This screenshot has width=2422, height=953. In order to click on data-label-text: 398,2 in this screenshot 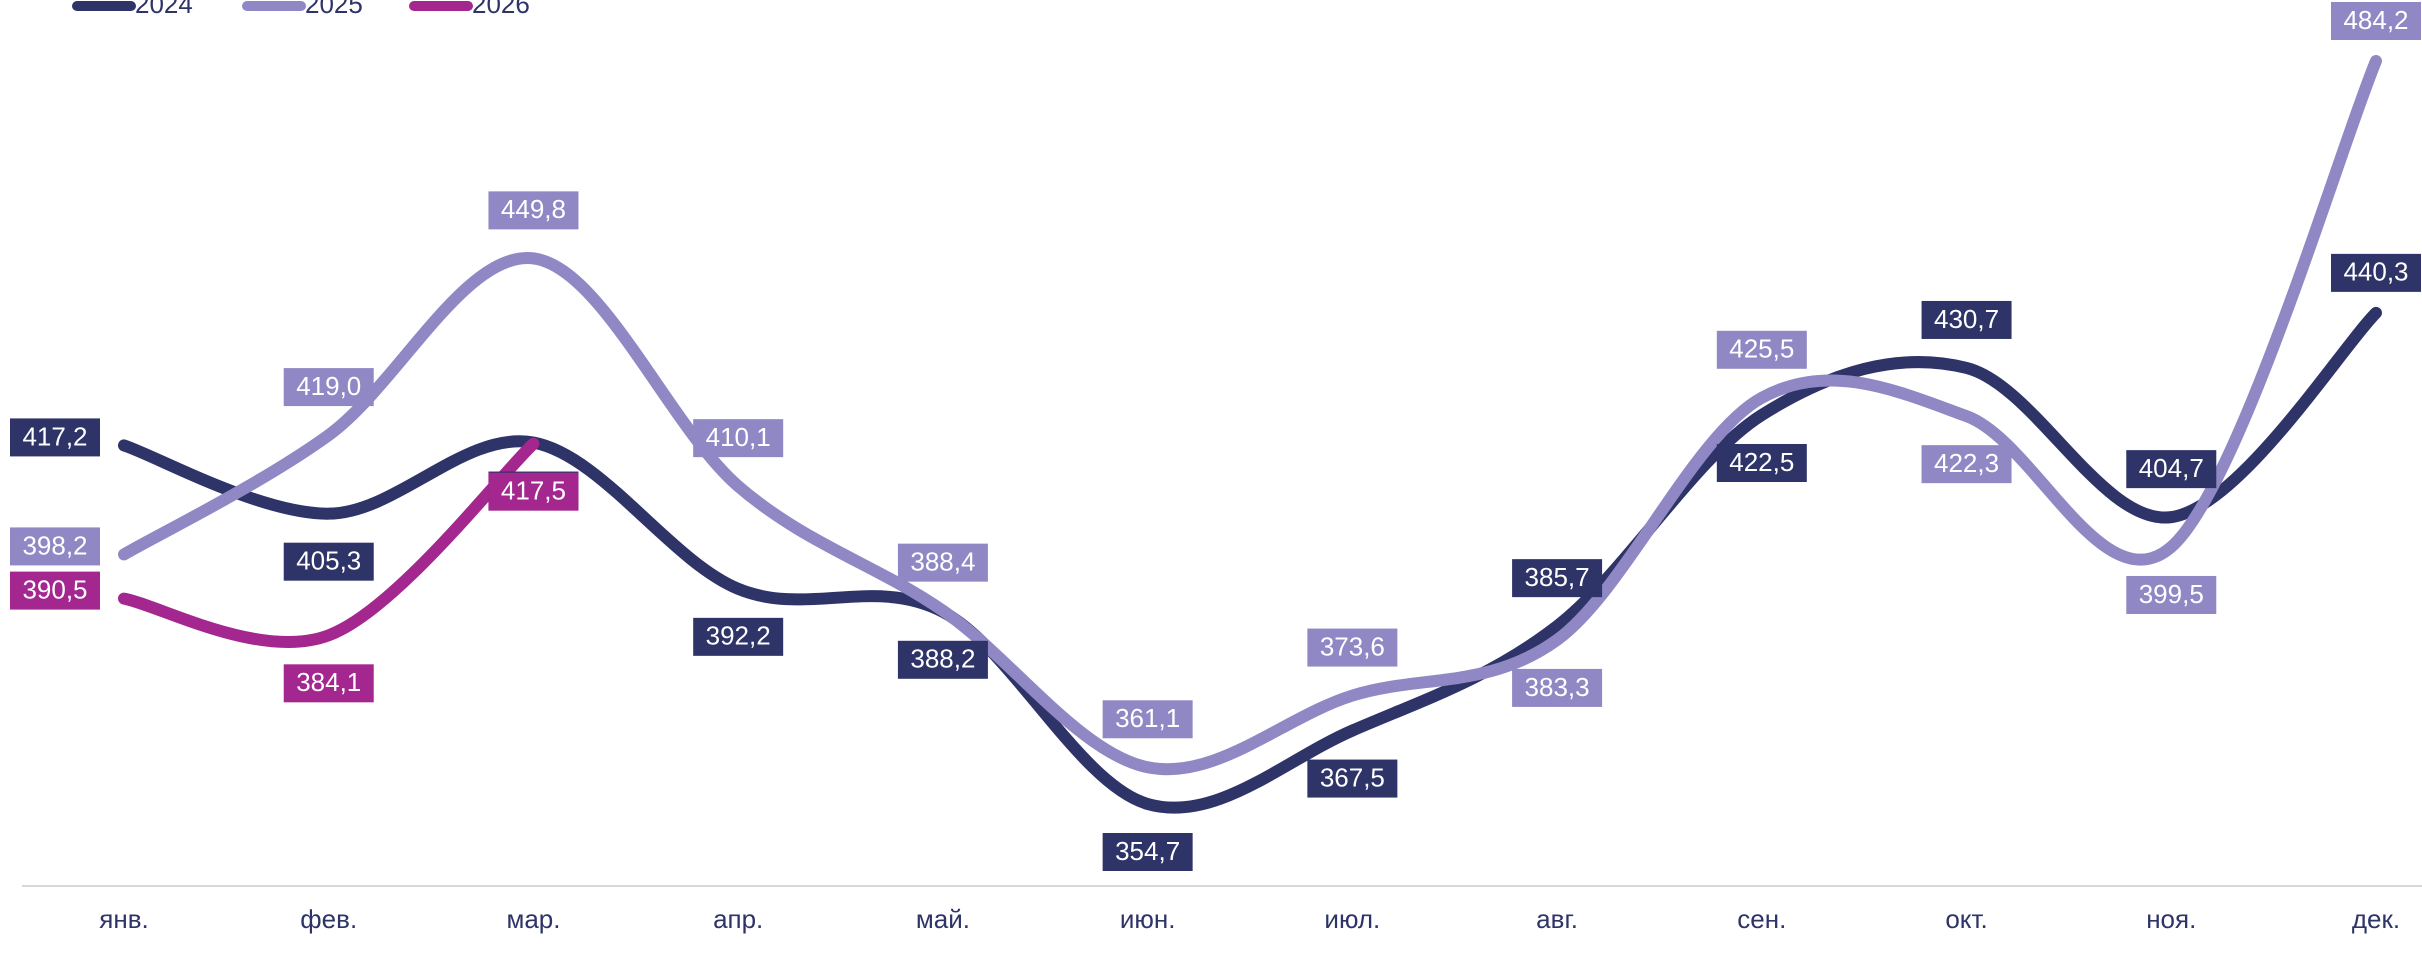, I will do `click(54, 545)`.